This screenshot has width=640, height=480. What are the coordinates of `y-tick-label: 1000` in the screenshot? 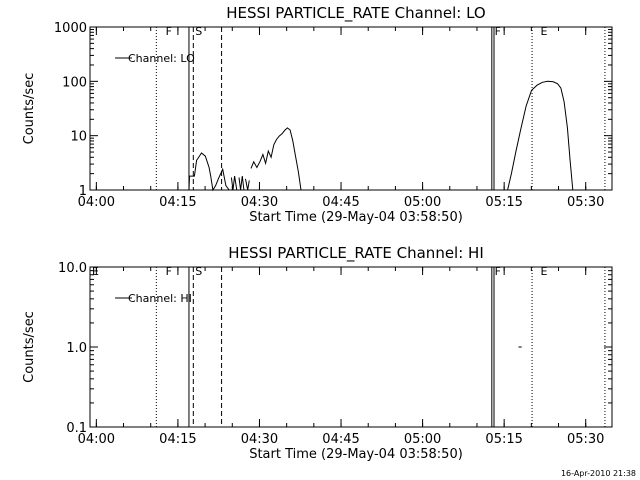 It's located at (70, 28).